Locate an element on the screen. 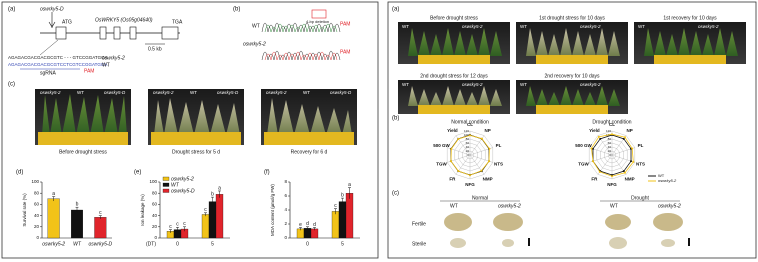 Image resolution: width=758 pixels, height=262 pixels. x-tick-label: WT is located at coordinates (77, 244).